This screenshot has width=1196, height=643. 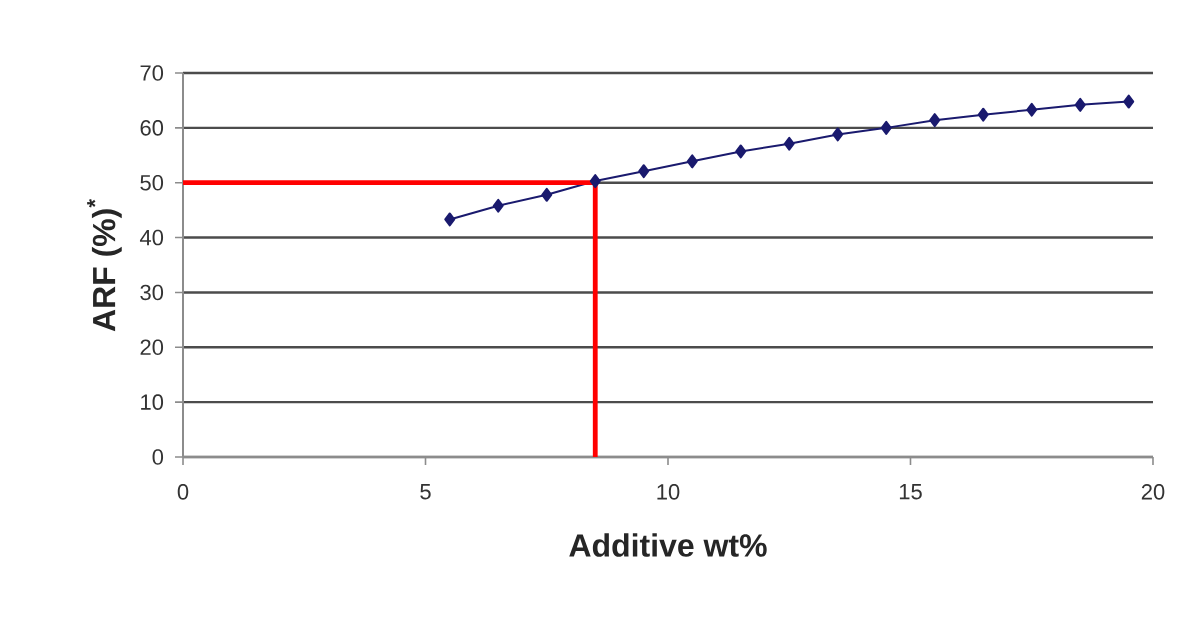 What do you see at coordinates (910, 492) in the screenshot?
I see `x-tick-label: 15` at bounding box center [910, 492].